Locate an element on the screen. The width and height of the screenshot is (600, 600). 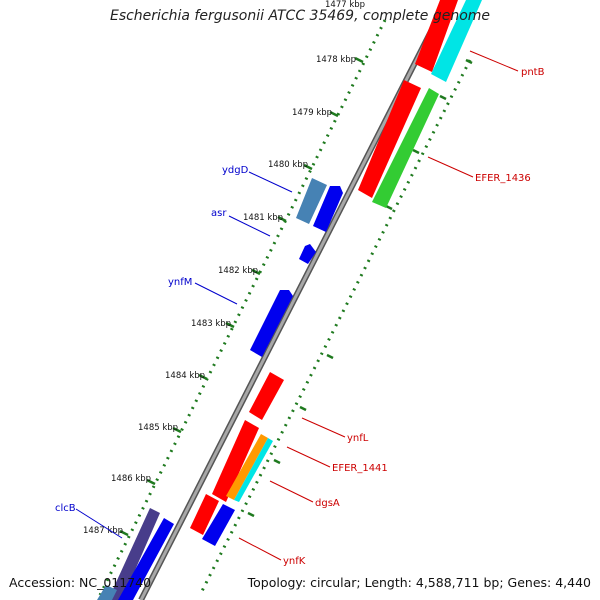
gene-label-asr: asr is located at coordinates (219, 213).